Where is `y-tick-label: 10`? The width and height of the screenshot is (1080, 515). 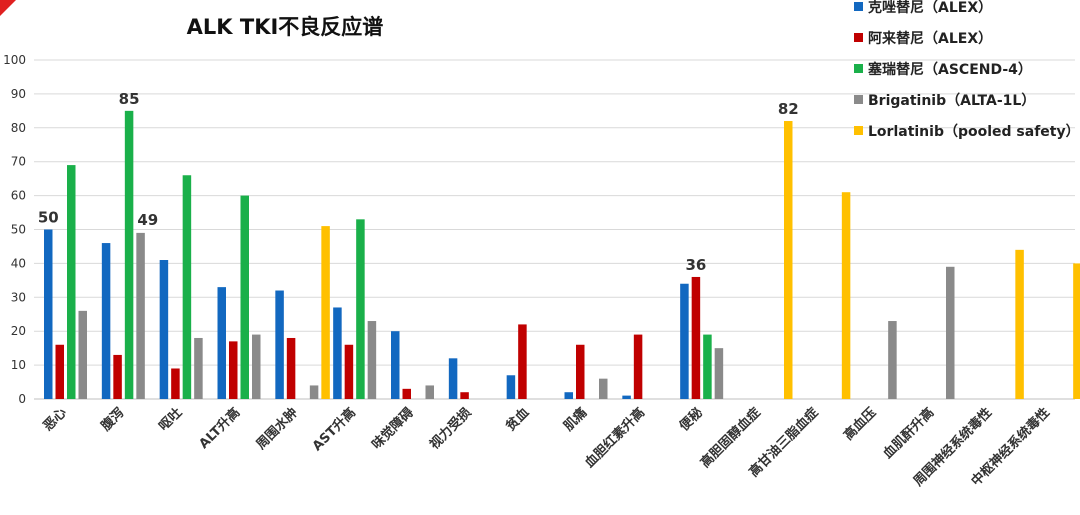 y-tick-label: 10 is located at coordinates (18, 365).